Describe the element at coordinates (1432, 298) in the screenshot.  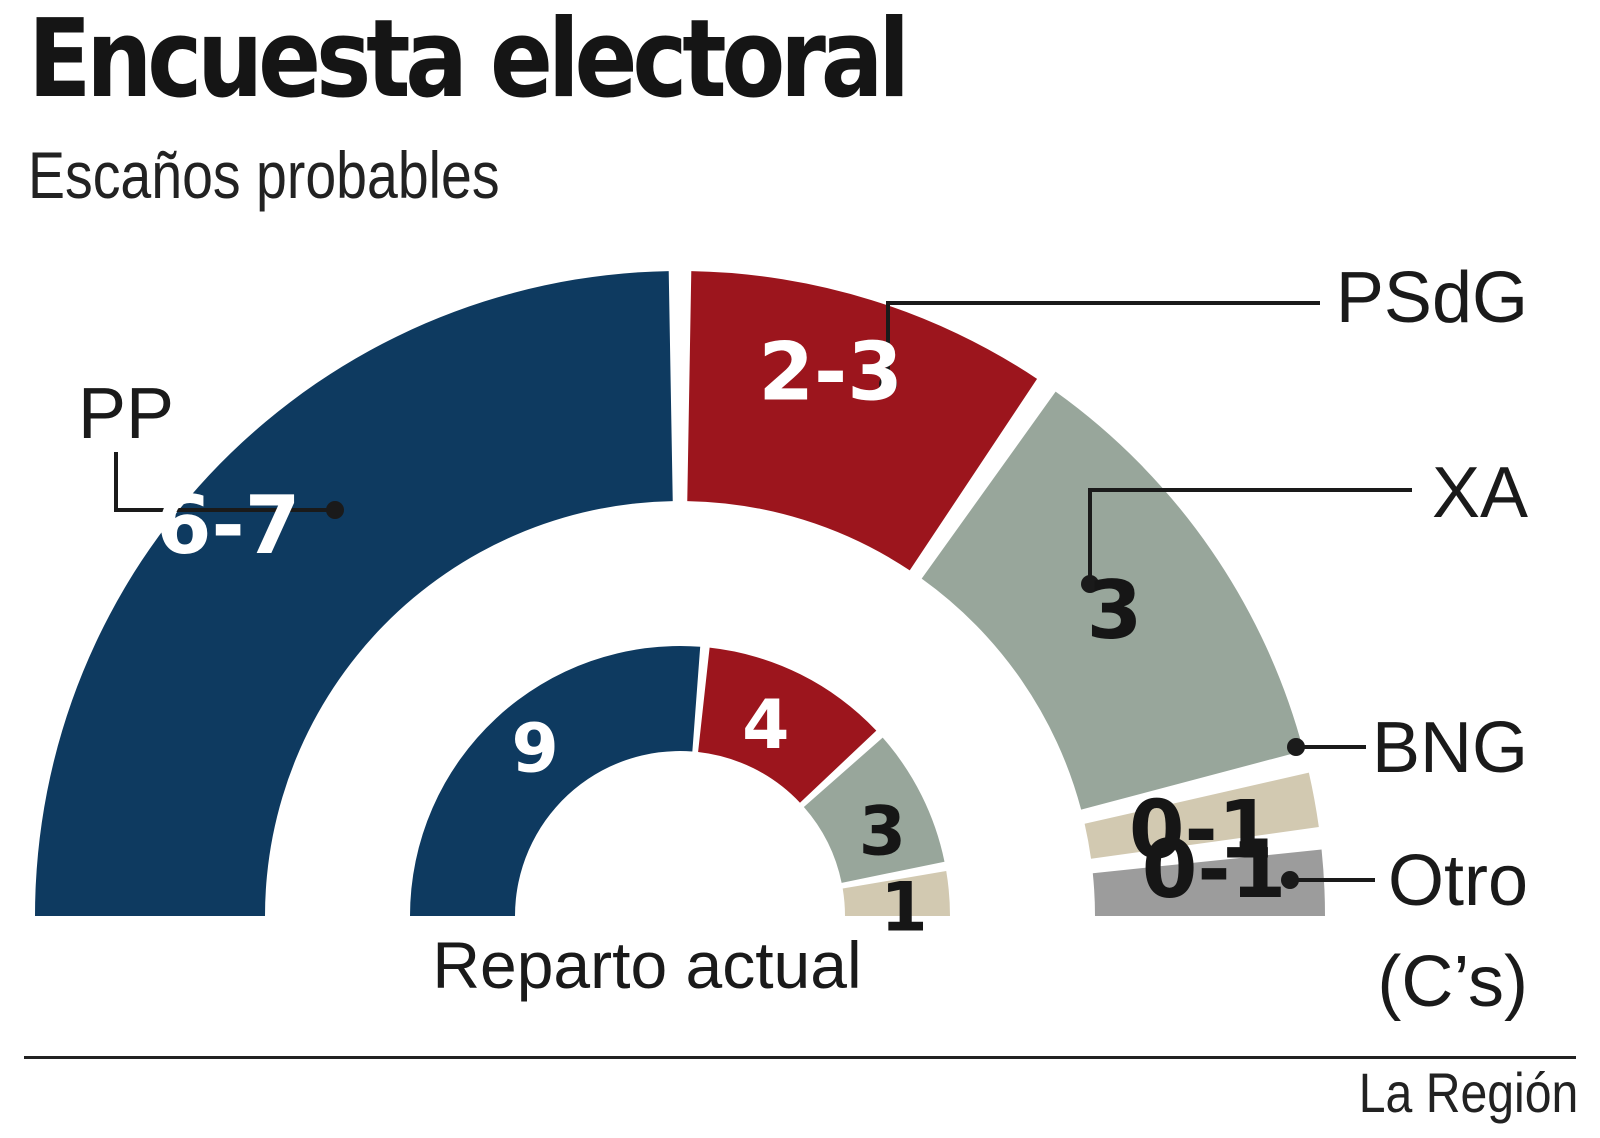
I see `party-label-psdg: PSdG` at that location.